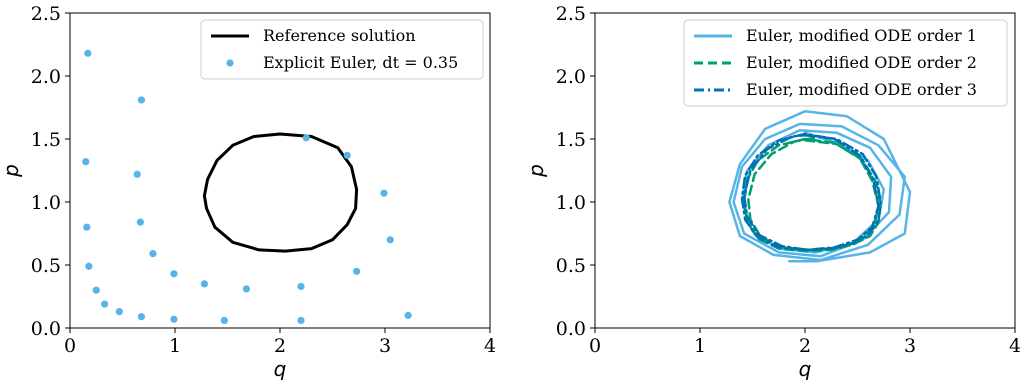 Image resolution: width=1030 pixels, height=387 pixels. I want to click on legend-label: Euler, modified ODE order 2, so click(861, 62).